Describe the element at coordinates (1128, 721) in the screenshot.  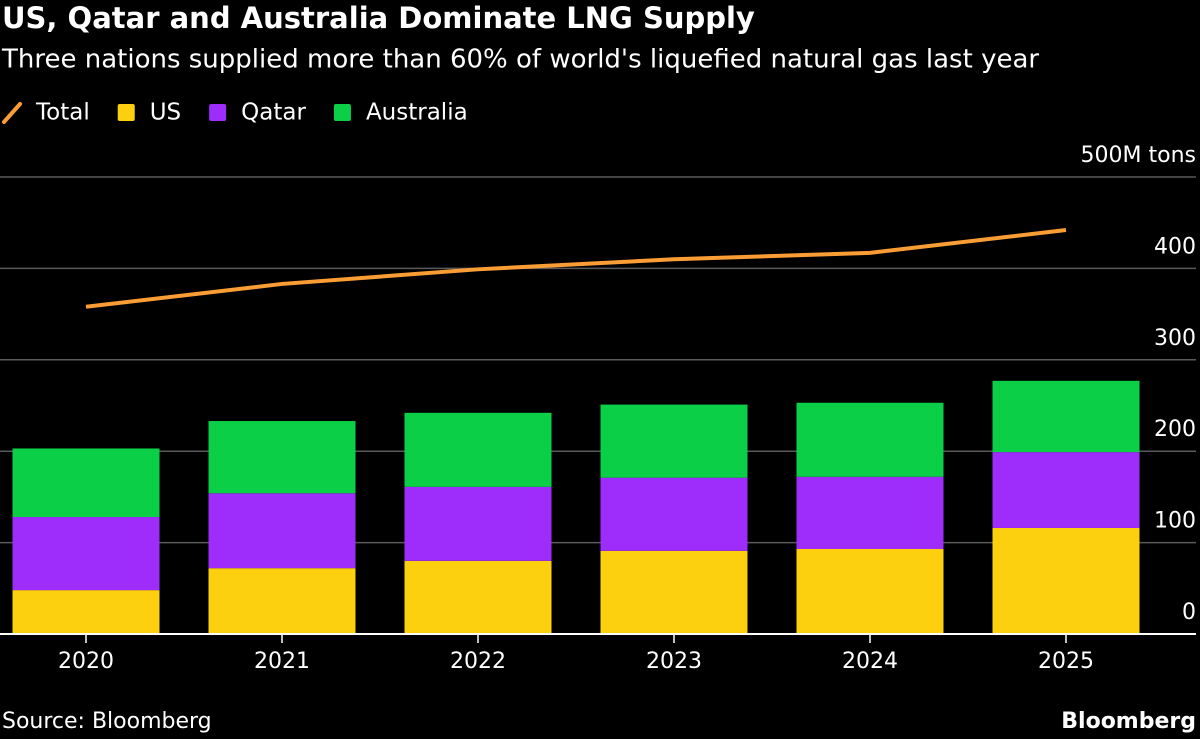
I see `brand: Bloomberg` at that location.